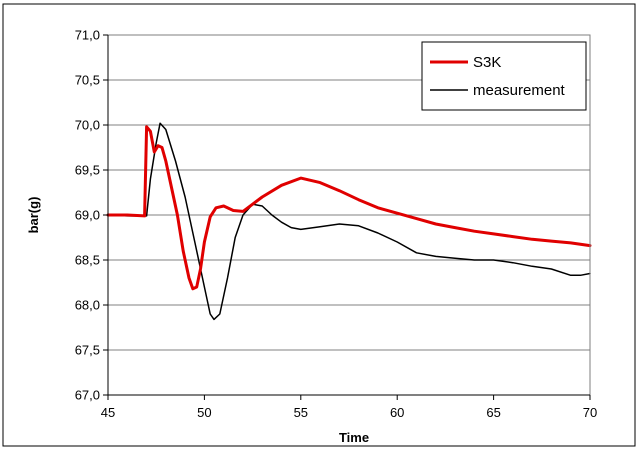 Image resolution: width=639 pixels, height=455 pixels. What do you see at coordinates (33, 215) in the screenshot?
I see `y-axis-title: bar(g)` at bounding box center [33, 215].